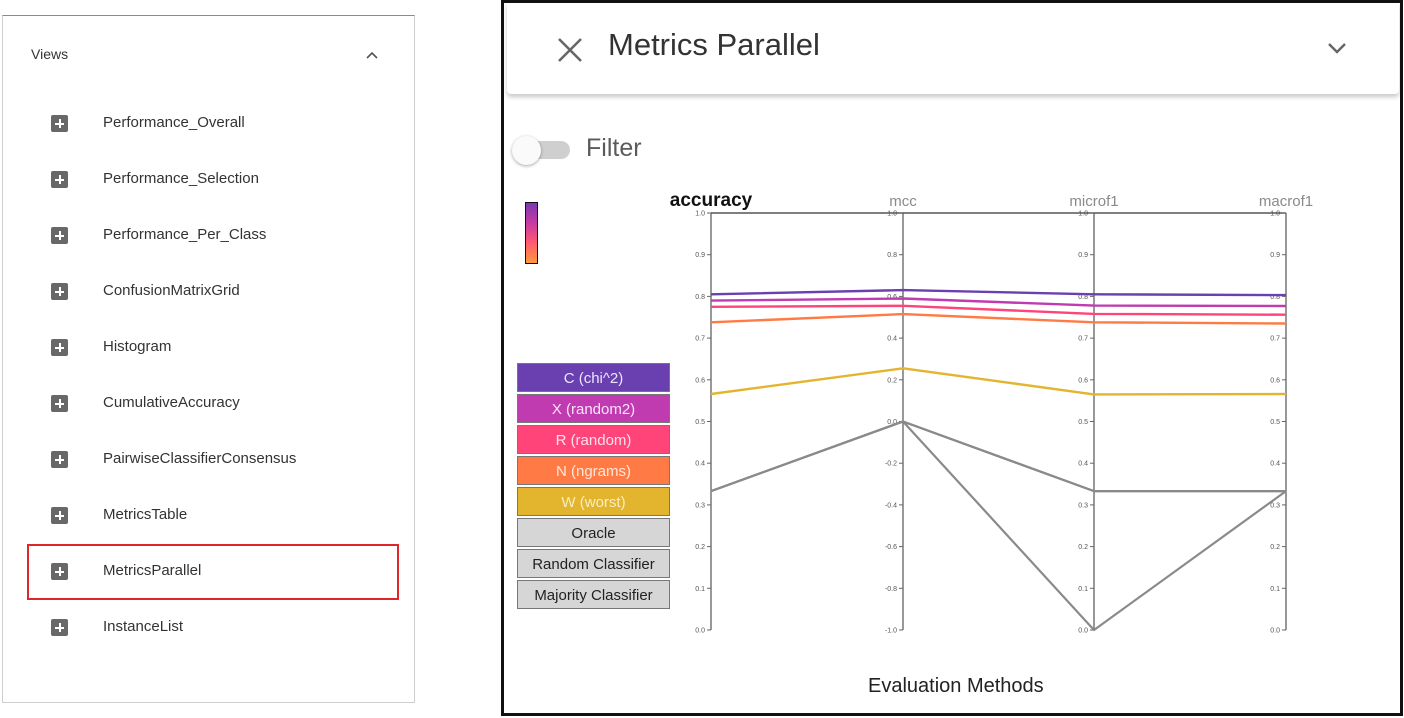  I want to click on view-item: Performance_Selection, so click(213, 180).